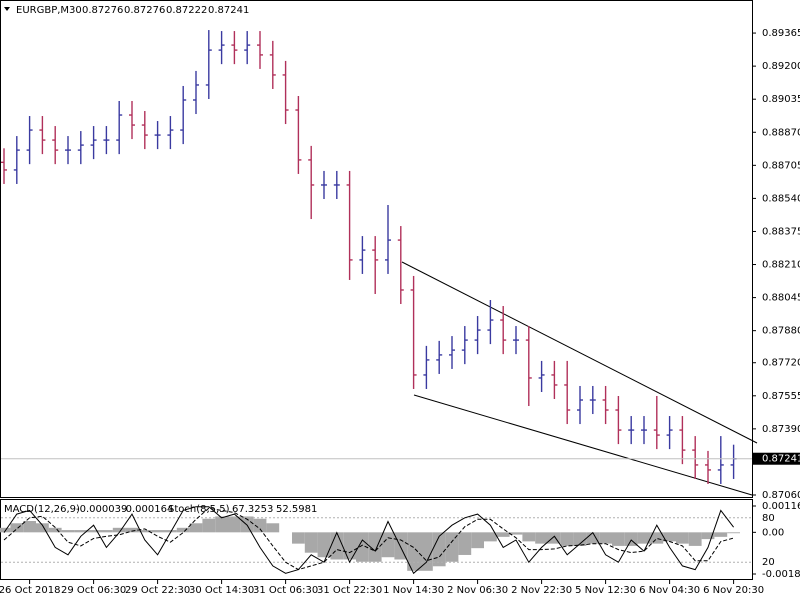 This screenshot has height=600, width=800. What do you see at coordinates (781, 33) in the screenshot?
I see `y-tick-label: 0.89365` at bounding box center [781, 33].